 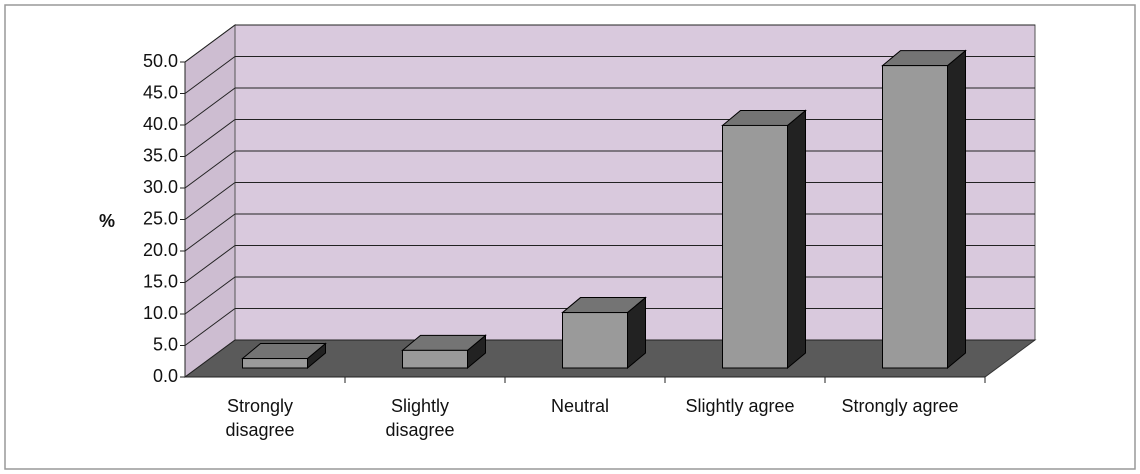 What do you see at coordinates (260, 418) in the screenshot?
I see `x-tick-label: Strongly disagree` at bounding box center [260, 418].